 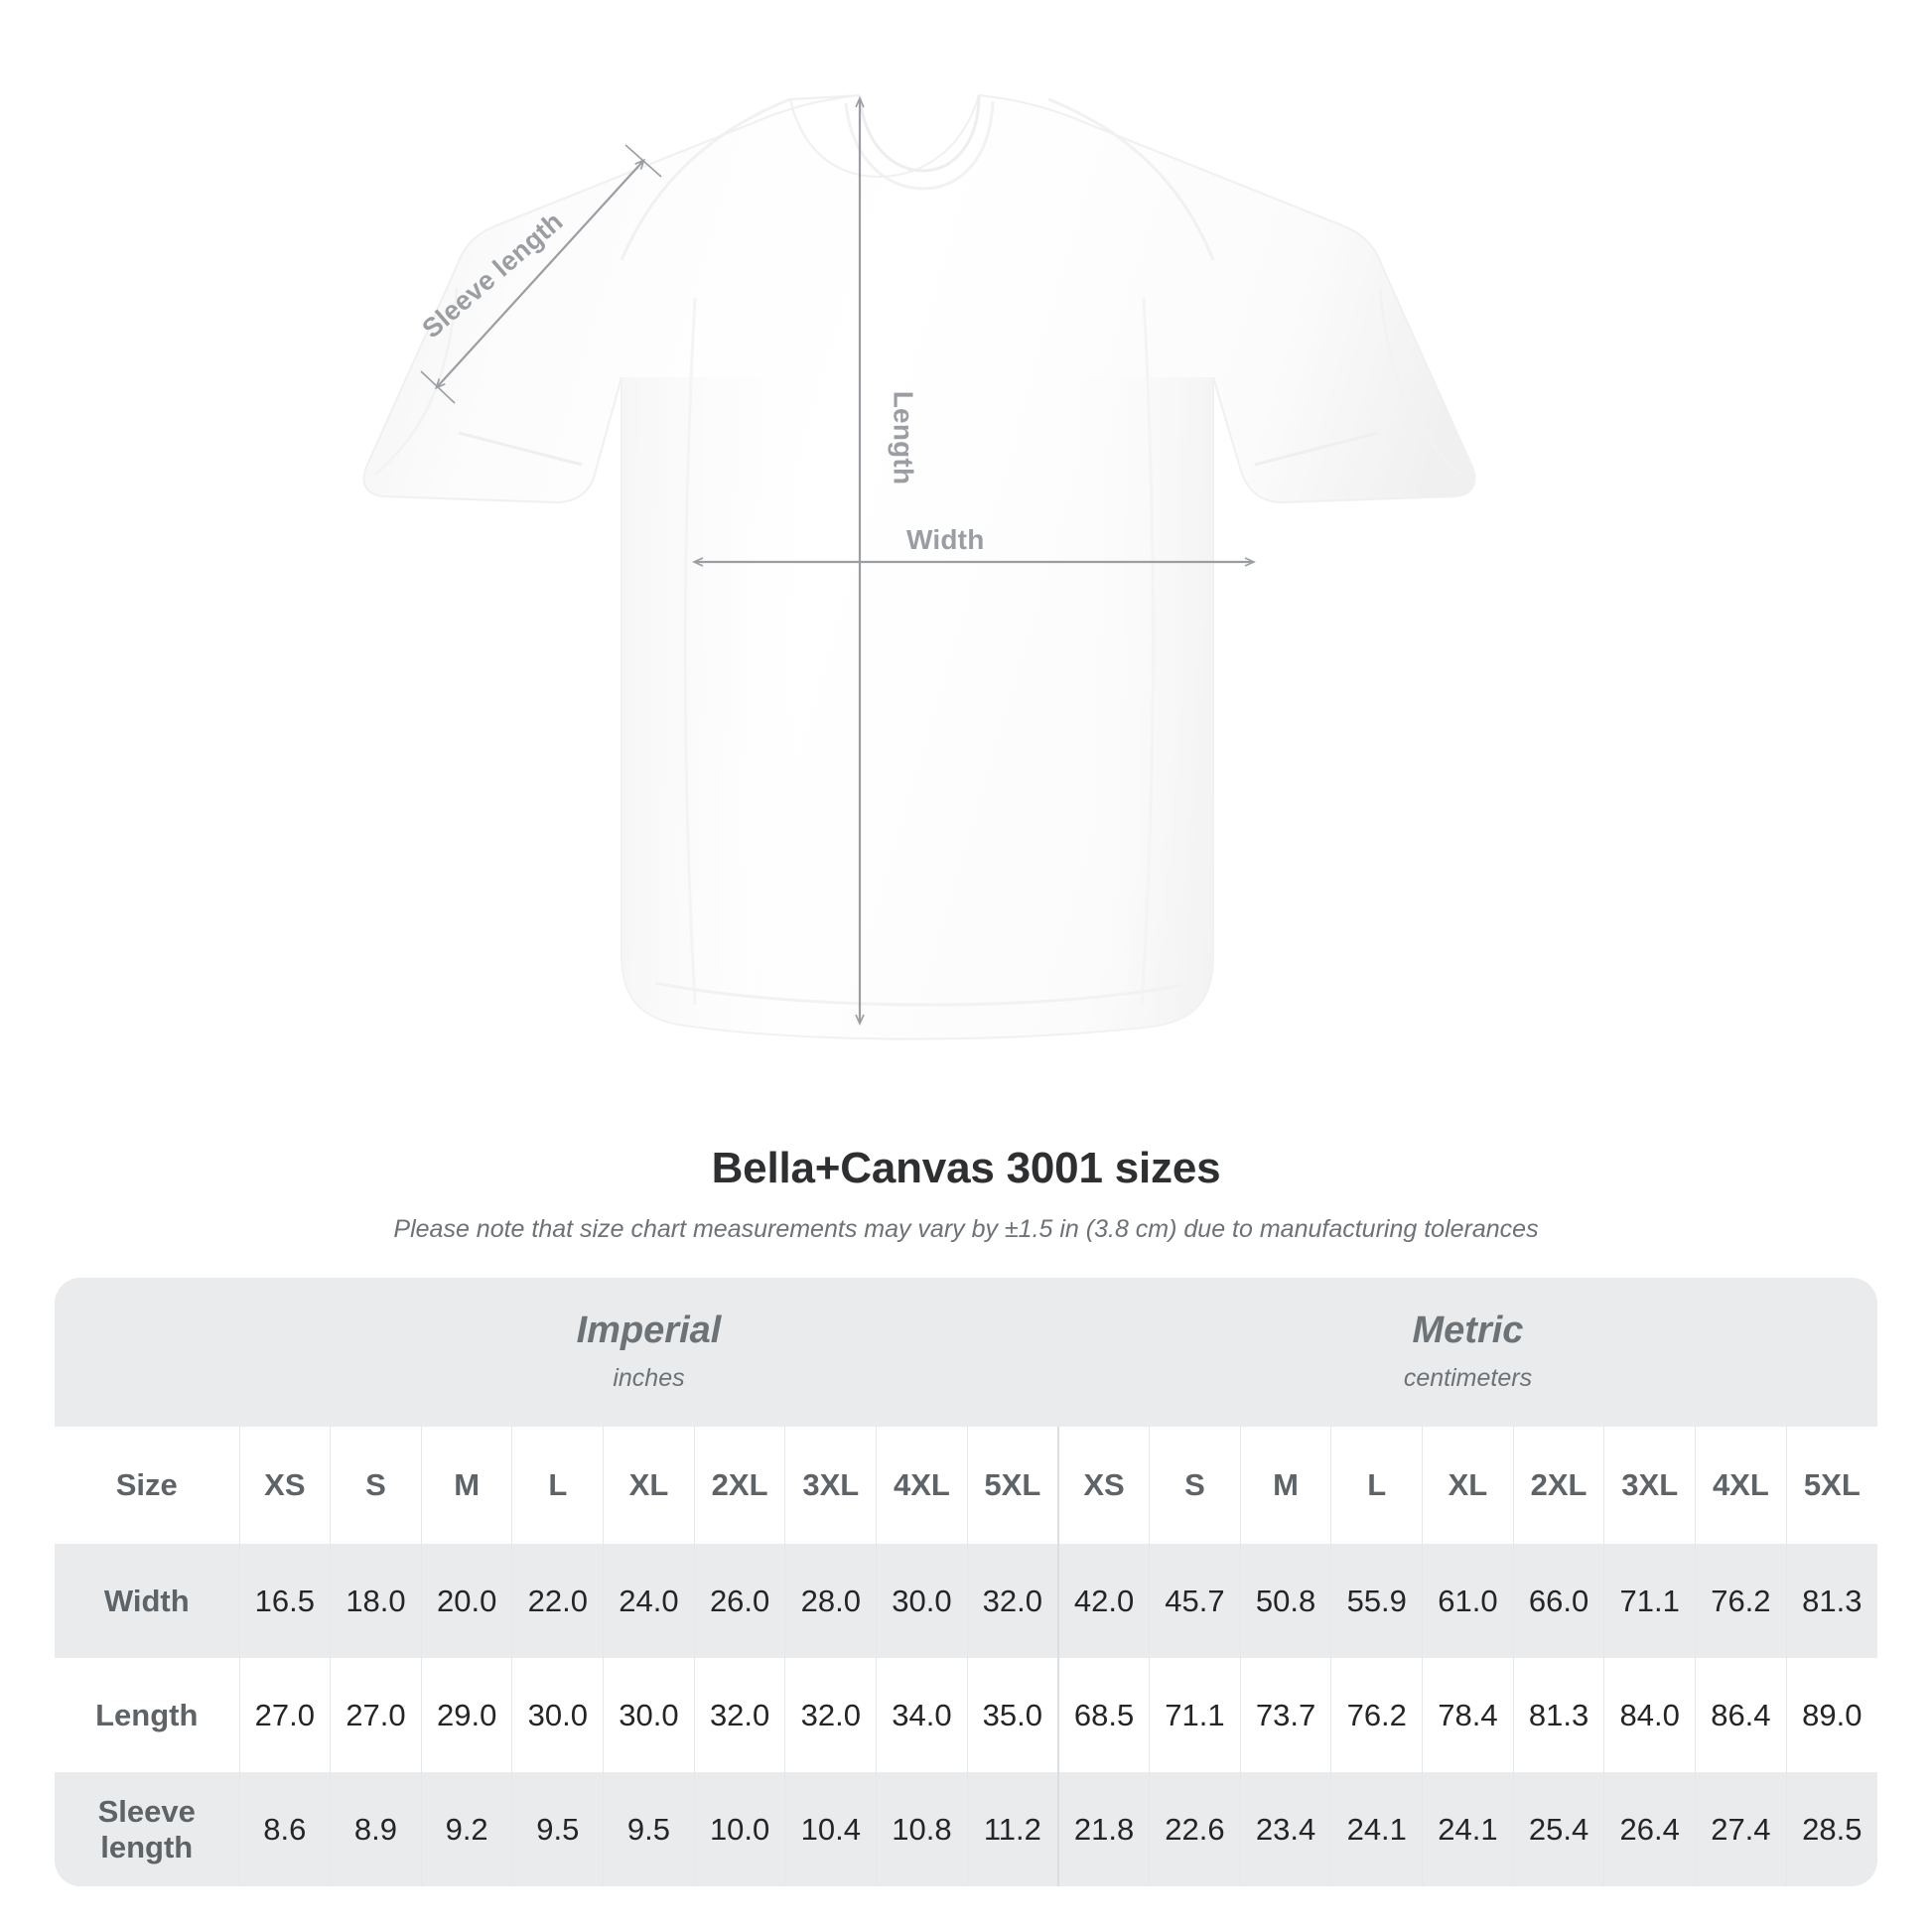 What do you see at coordinates (1195, 1601) in the screenshot?
I see `cell-width-metric-s: 45.7` at bounding box center [1195, 1601].